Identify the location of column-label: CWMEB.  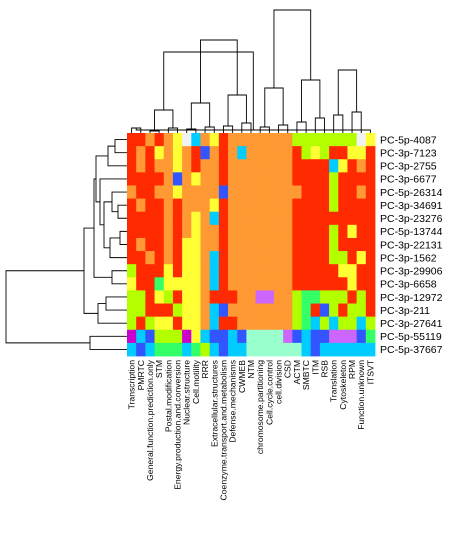
(242, 376).